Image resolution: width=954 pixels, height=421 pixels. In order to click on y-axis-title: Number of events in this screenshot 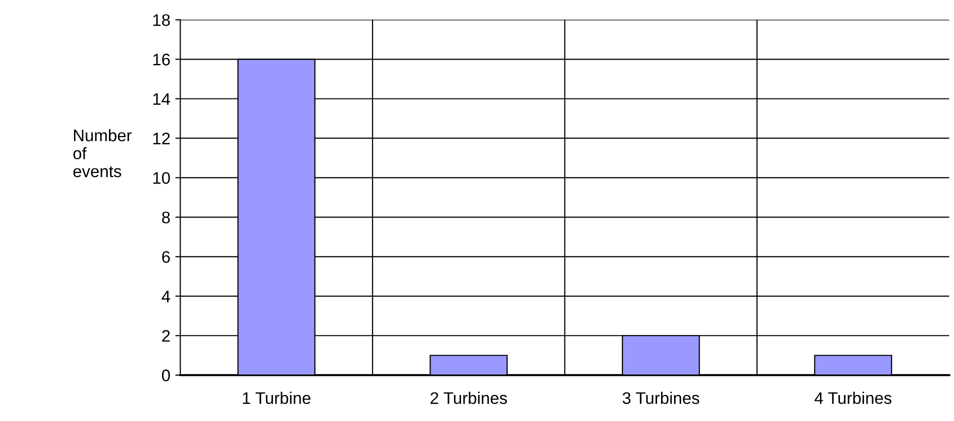, I will do `click(102, 153)`.